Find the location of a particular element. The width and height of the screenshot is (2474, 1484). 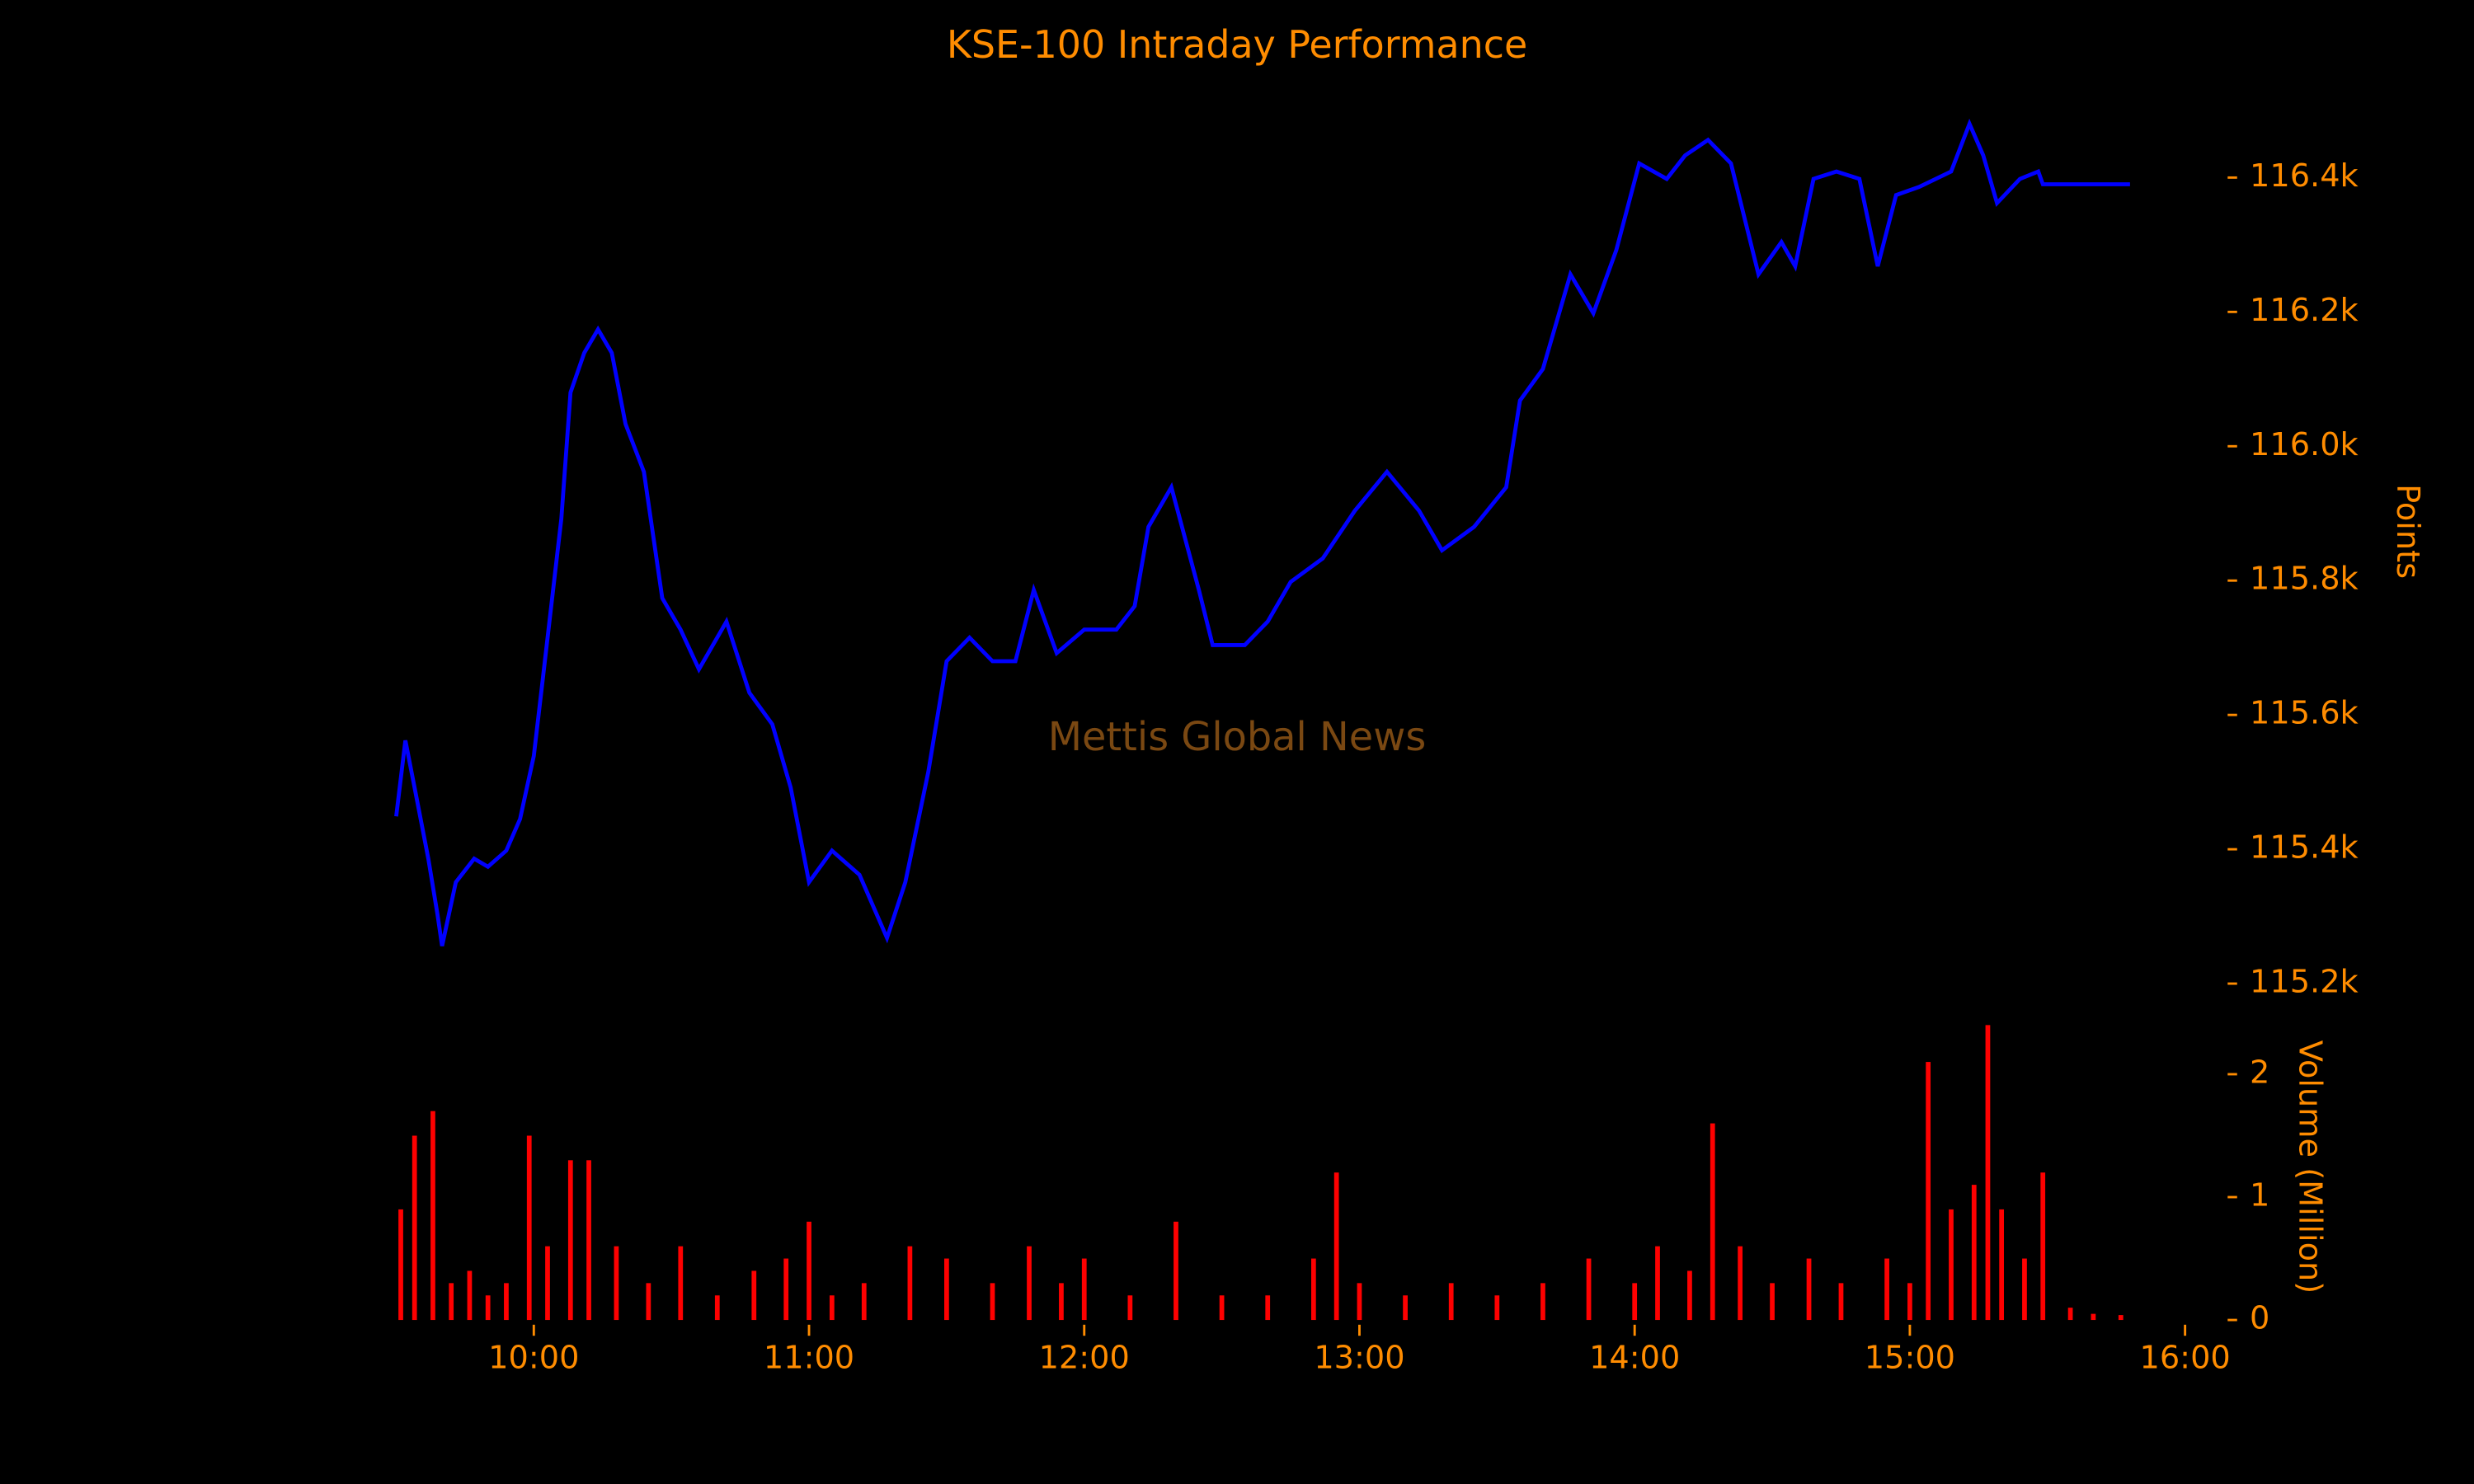

y-tick-label: 2 is located at coordinates (2259, 1072).